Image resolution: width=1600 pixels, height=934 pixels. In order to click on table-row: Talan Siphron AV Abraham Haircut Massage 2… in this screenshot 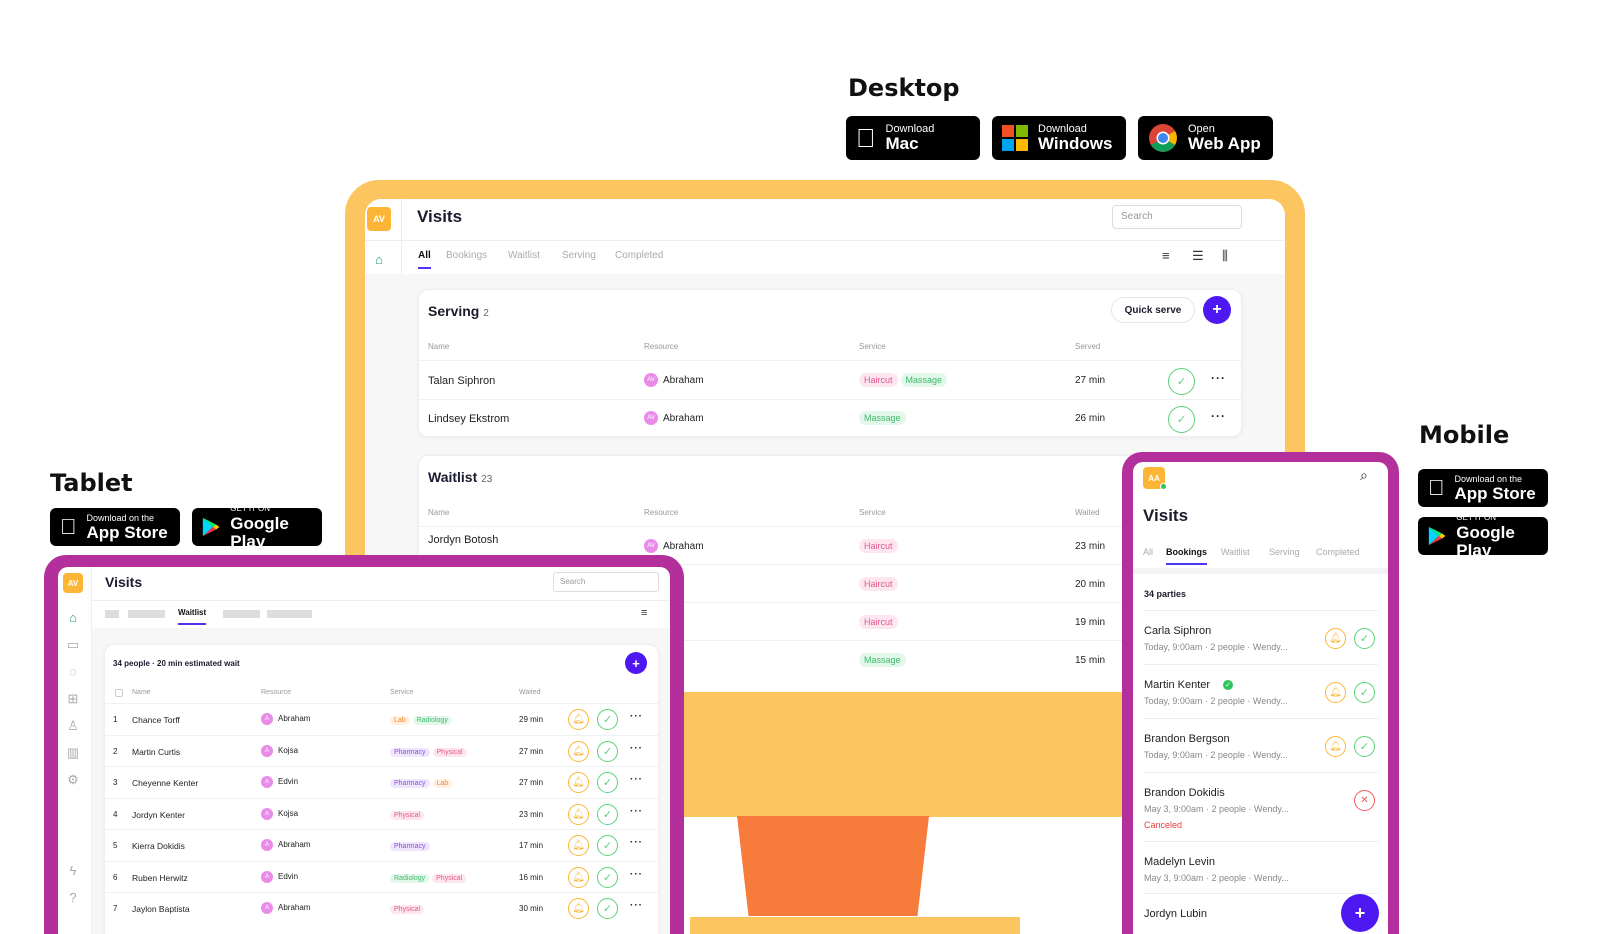, I will do `click(830, 379)`.